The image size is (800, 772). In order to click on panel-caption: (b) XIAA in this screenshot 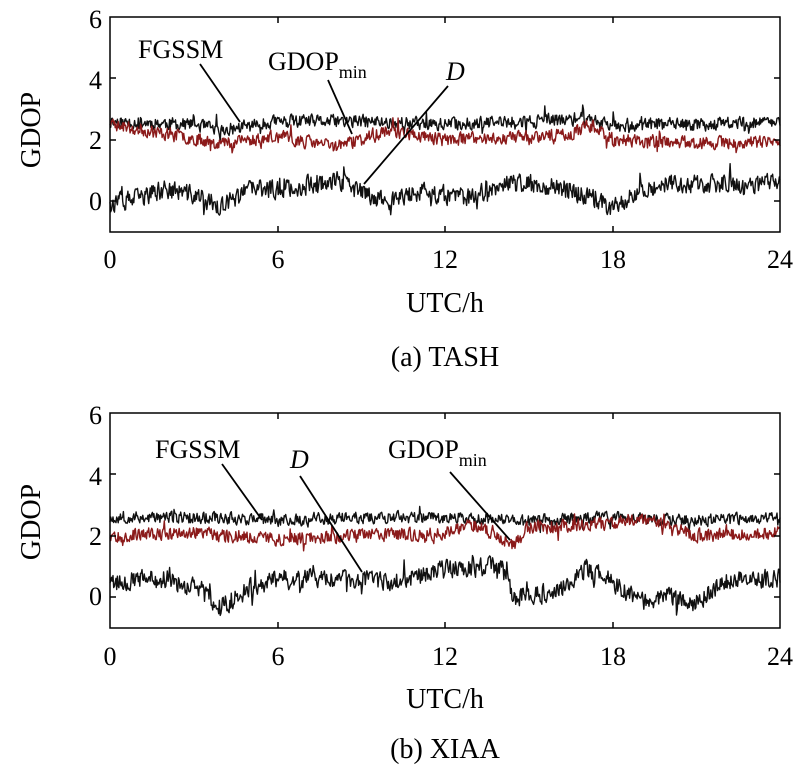, I will do `click(445, 749)`.